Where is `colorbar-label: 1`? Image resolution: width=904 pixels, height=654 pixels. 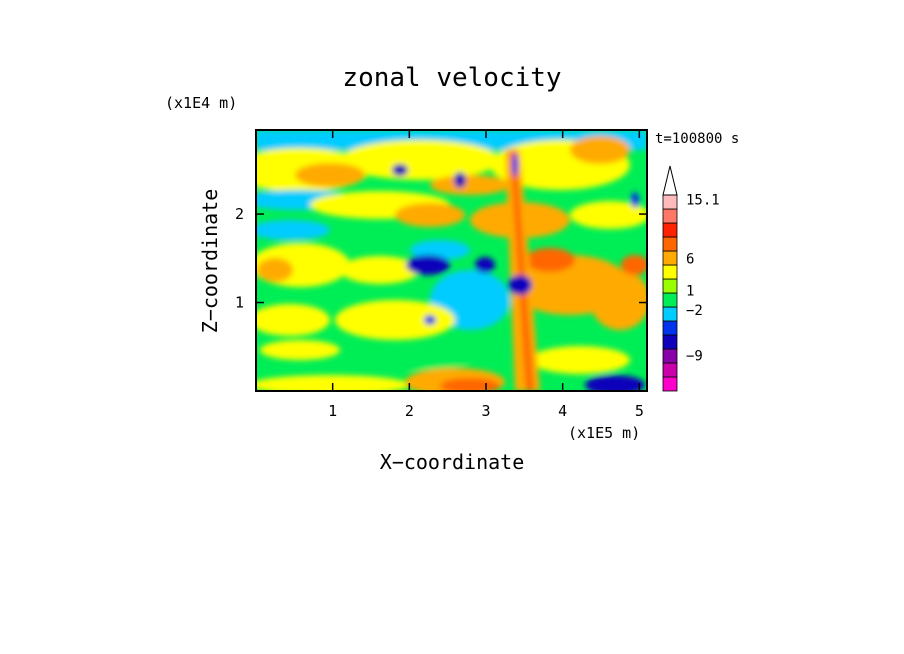 colorbar-label: 1 is located at coordinates (690, 292).